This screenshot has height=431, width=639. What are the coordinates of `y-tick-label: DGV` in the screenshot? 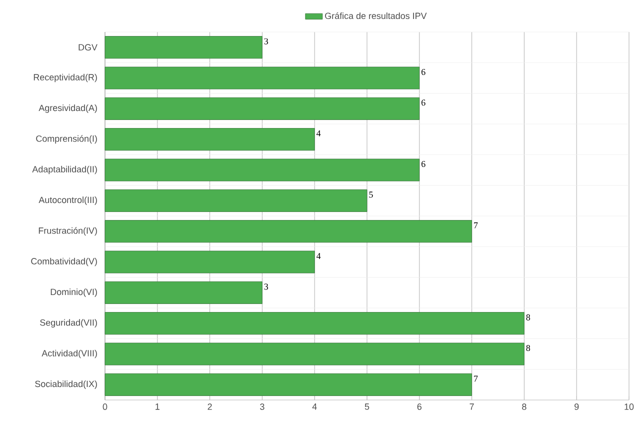 It's located at (88, 47).